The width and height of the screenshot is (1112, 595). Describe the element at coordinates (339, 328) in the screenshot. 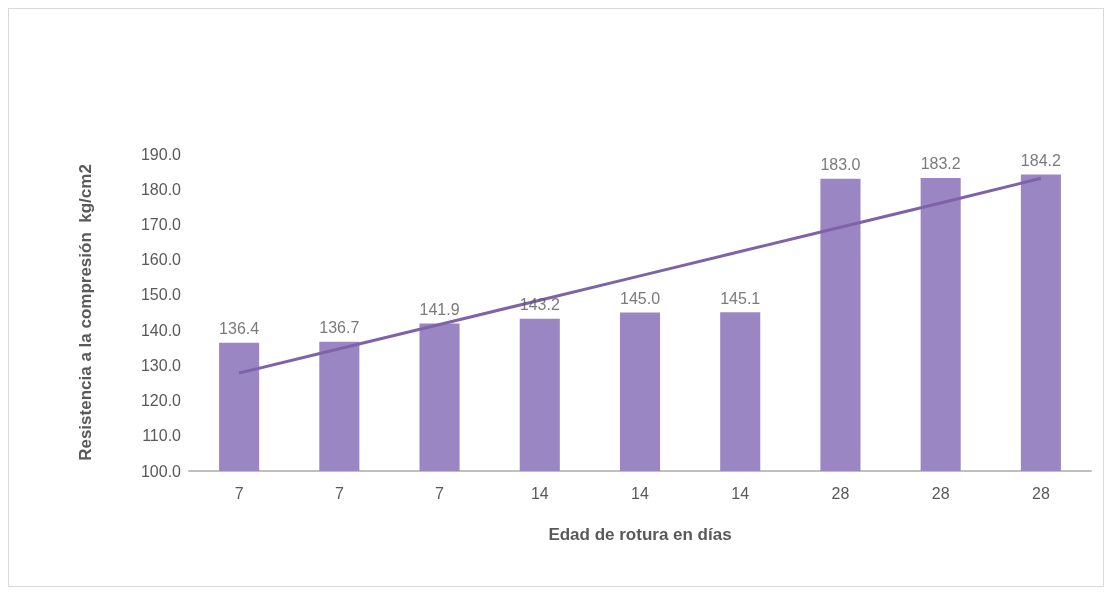

I see `data-label: 136.7` at that location.